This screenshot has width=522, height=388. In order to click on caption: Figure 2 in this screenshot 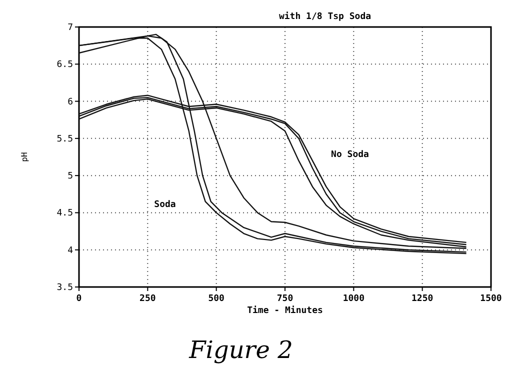, I will do `click(240, 350)`.